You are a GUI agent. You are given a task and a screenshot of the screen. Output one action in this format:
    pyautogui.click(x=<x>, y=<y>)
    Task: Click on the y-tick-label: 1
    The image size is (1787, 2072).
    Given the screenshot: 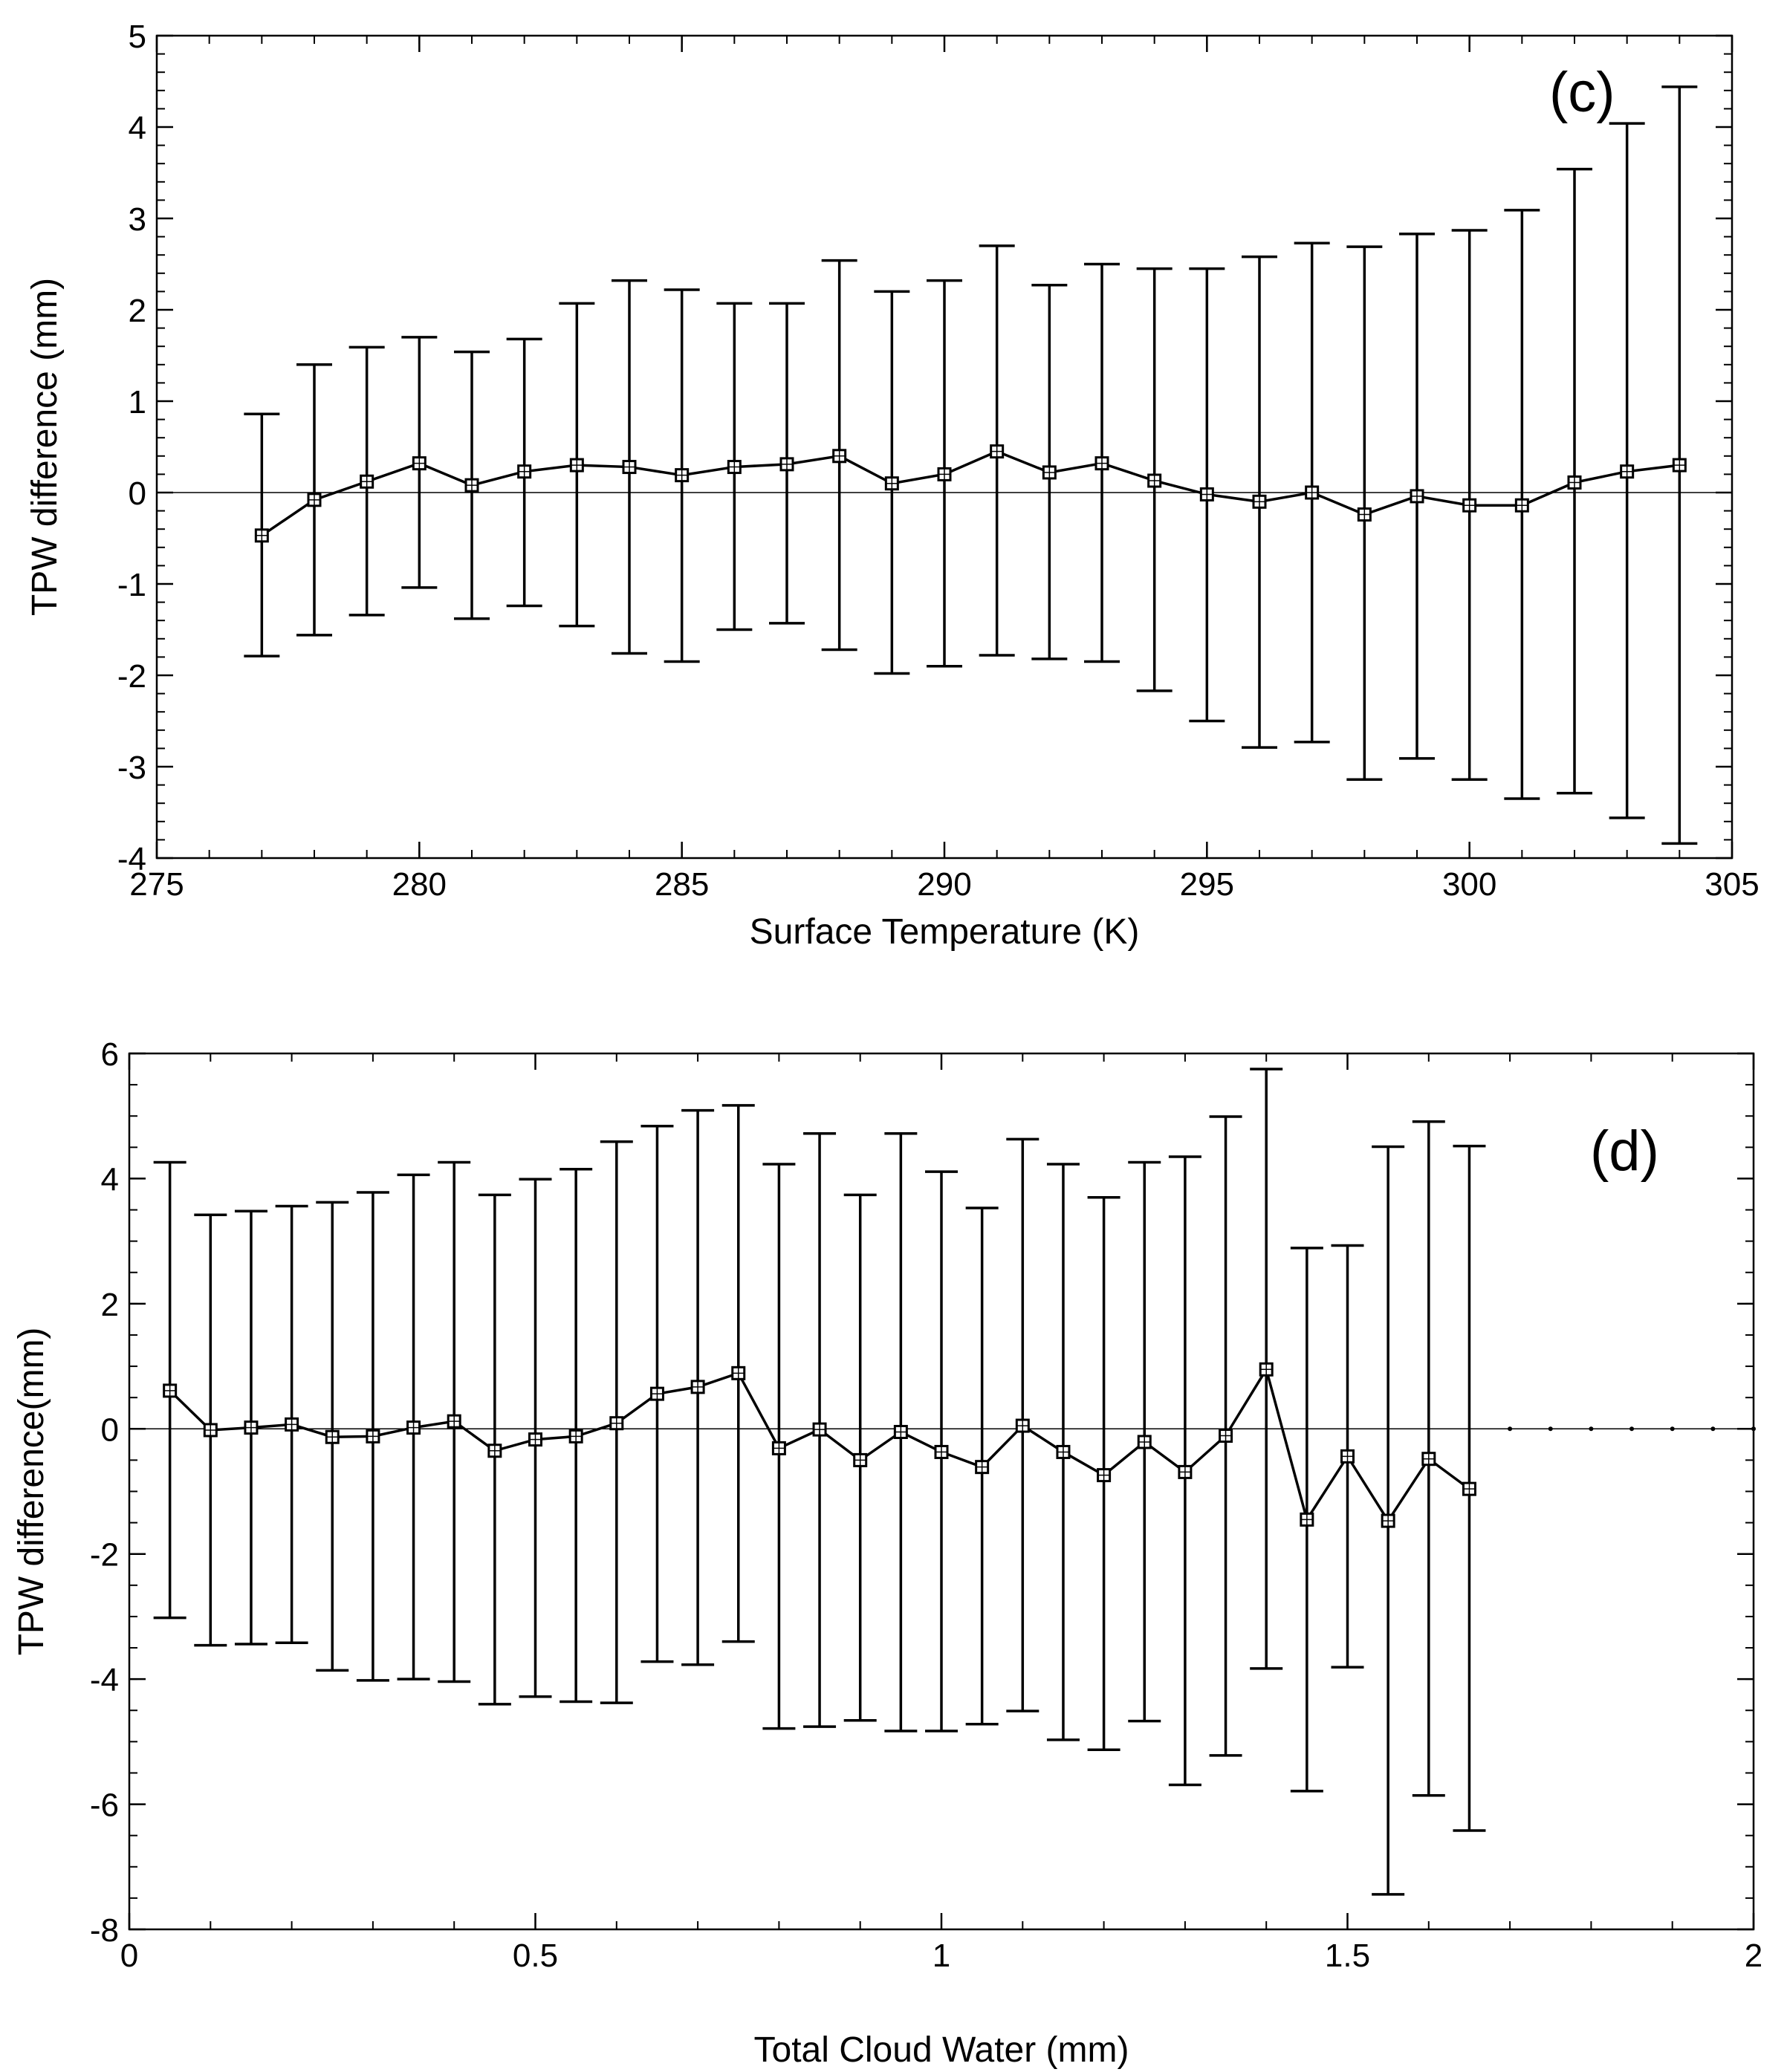 What is the action you would take?
    pyautogui.click(x=137, y=402)
    